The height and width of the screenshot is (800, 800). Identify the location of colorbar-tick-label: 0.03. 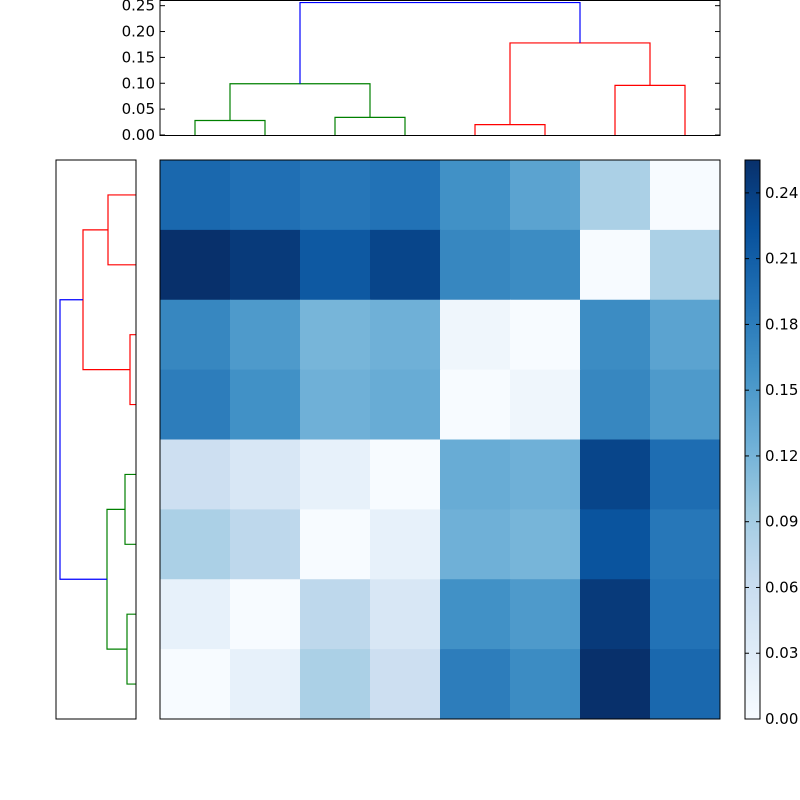
(781, 653).